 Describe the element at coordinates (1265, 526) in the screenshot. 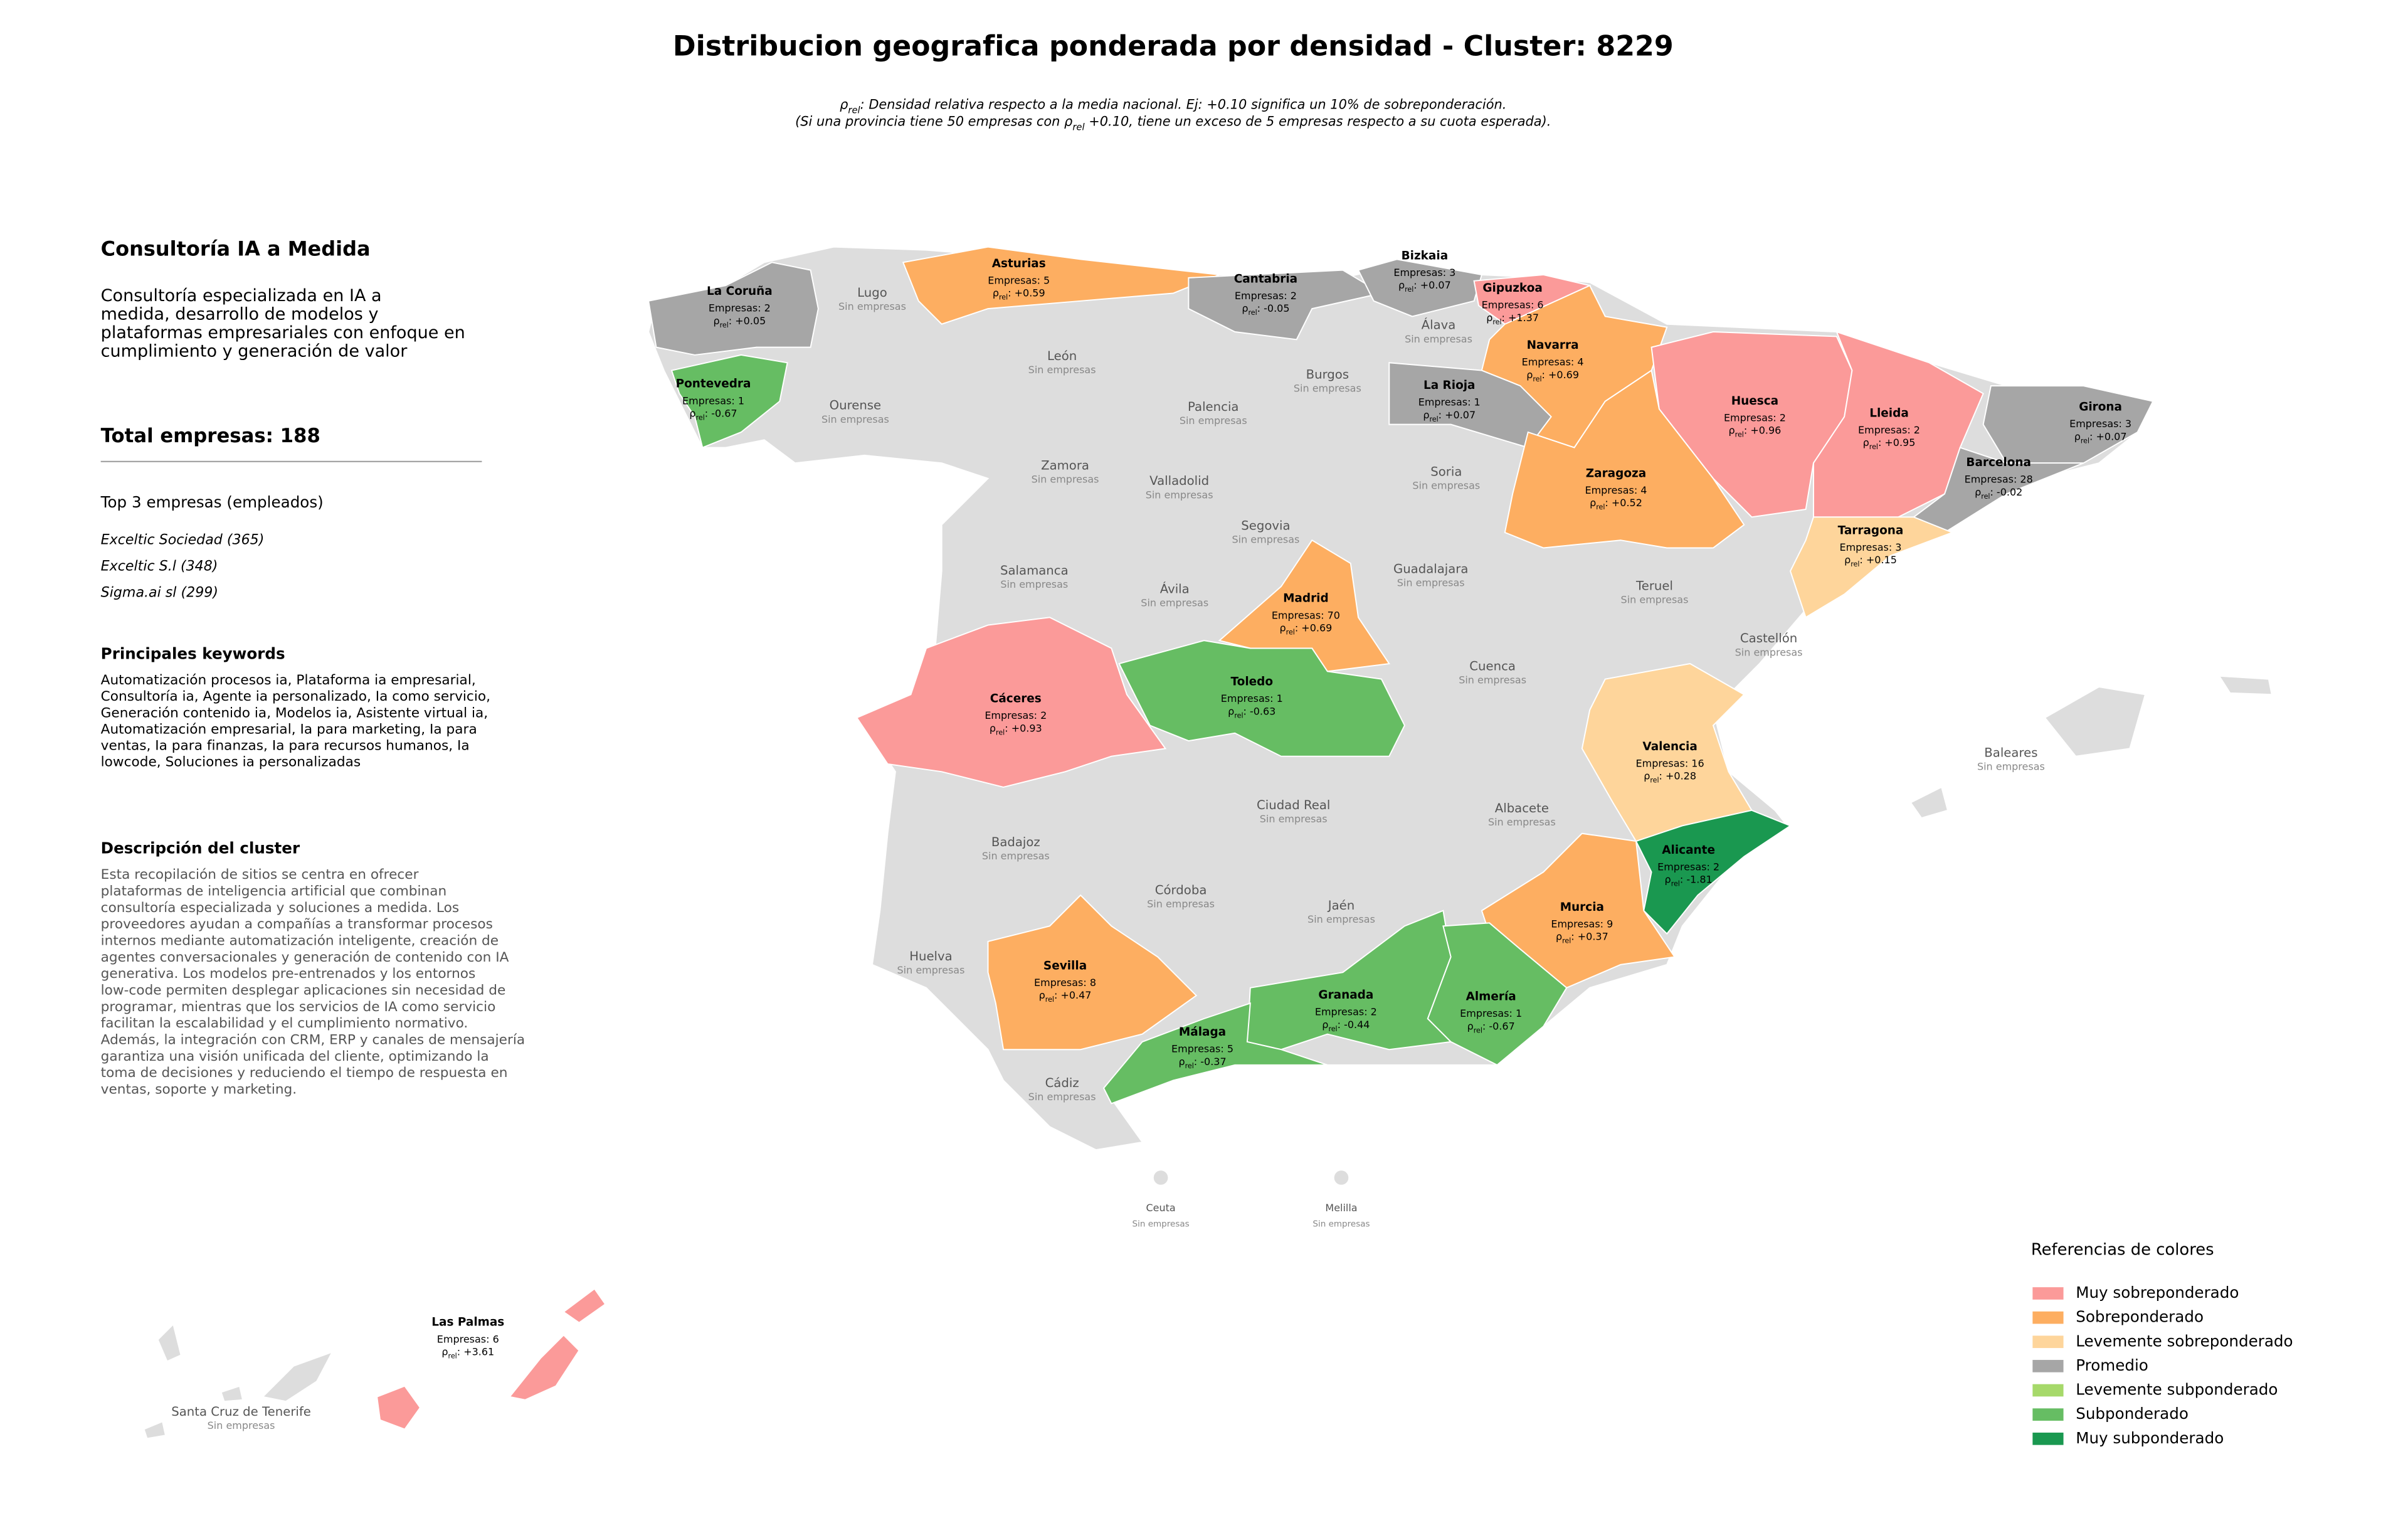

I see `province-name: Segovia` at that location.